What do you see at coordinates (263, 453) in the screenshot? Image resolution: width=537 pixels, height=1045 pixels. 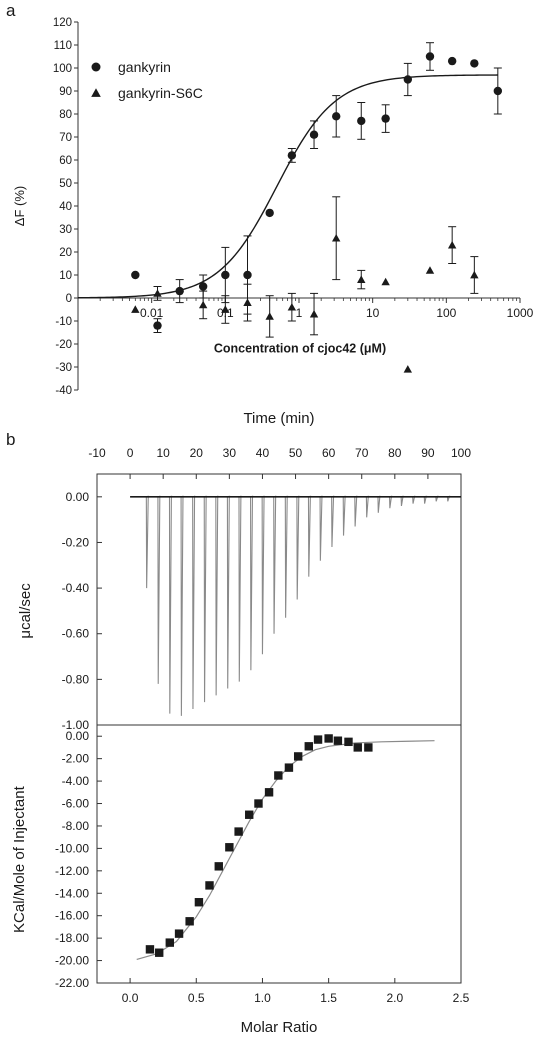 I see `x-tick-label: 40` at bounding box center [263, 453].